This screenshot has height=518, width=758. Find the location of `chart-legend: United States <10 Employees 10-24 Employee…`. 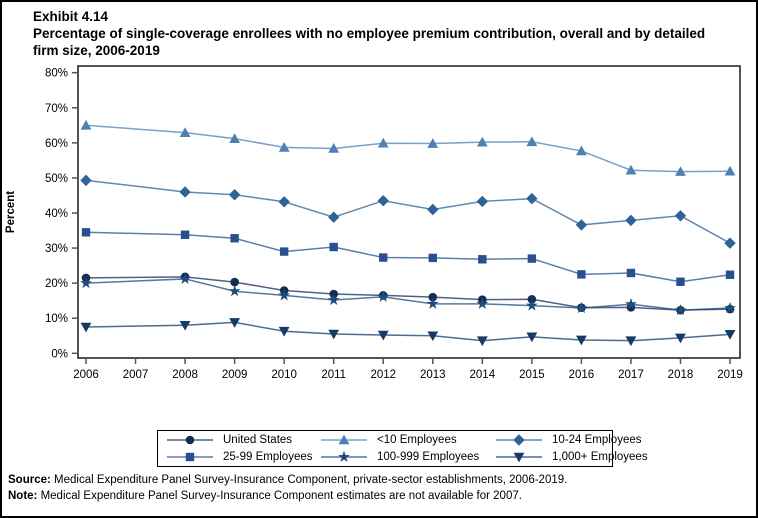

chart-legend: United States <10 Employees 10-24 Employee… is located at coordinates (402, 448).